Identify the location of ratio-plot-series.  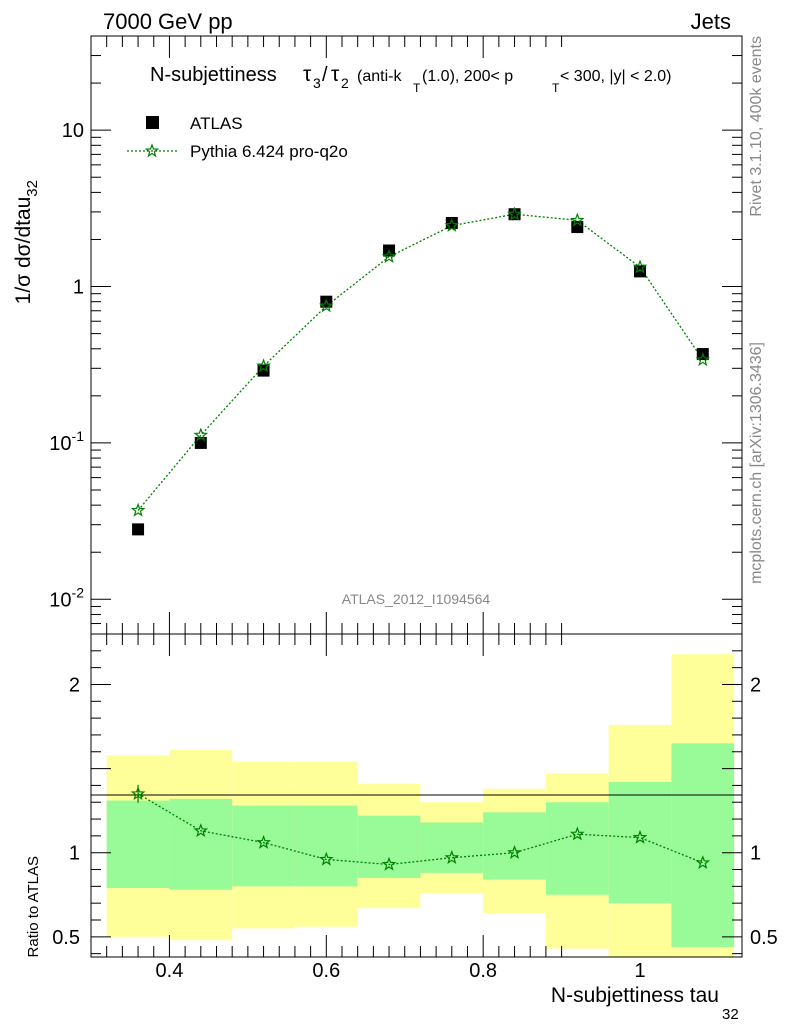
(420, 827).